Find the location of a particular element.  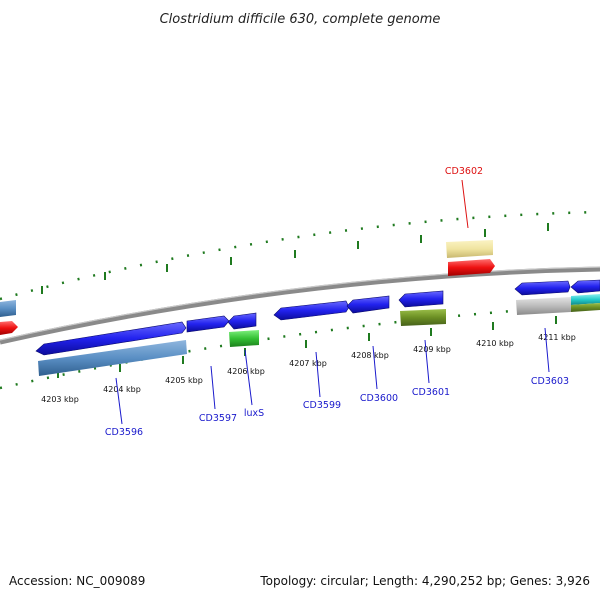

scale-label: 4203 kbp is located at coordinates (60, 399).